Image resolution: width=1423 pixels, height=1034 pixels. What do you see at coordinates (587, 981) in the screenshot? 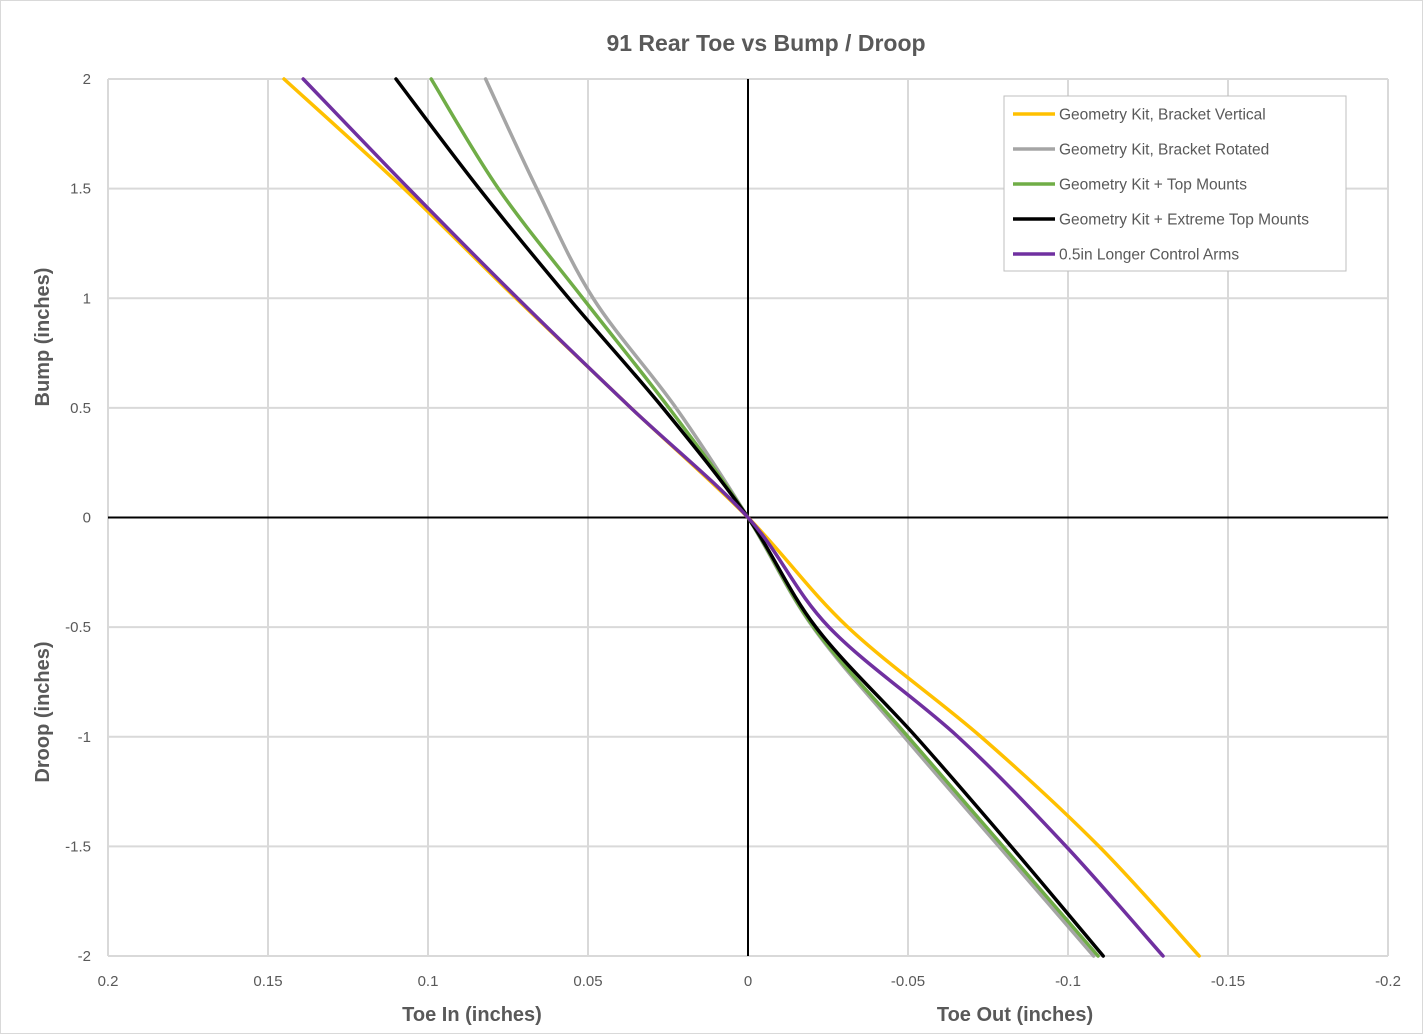
I see `x-tick-label: 0.05` at bounding box center [587, 981].